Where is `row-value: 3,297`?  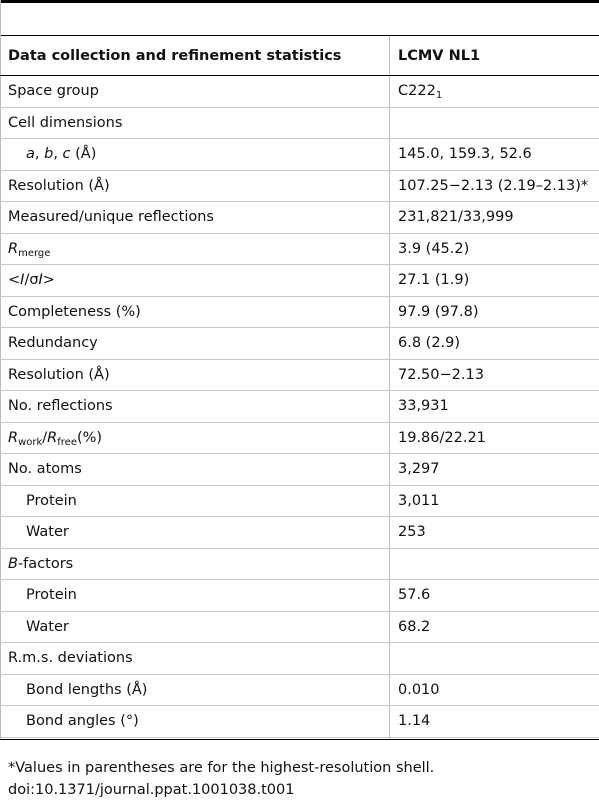
row-value: 3,297 is located at coordinates (419, 469).